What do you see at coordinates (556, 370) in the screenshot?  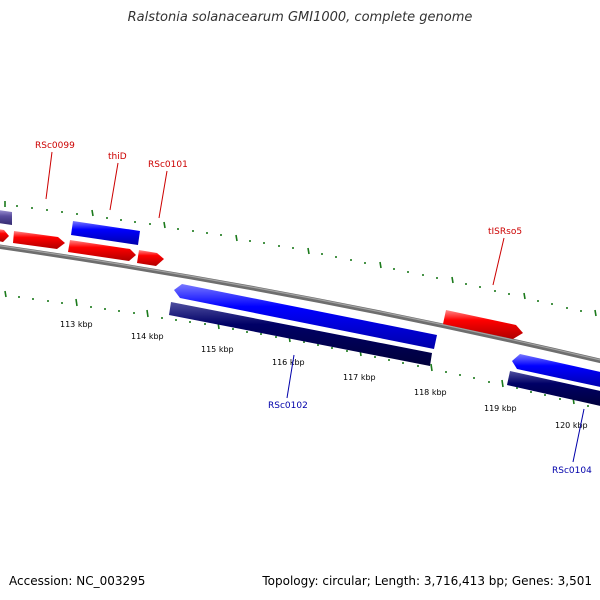 I see `reverse-cds-rsc0104` at bounding box center [556, 370].